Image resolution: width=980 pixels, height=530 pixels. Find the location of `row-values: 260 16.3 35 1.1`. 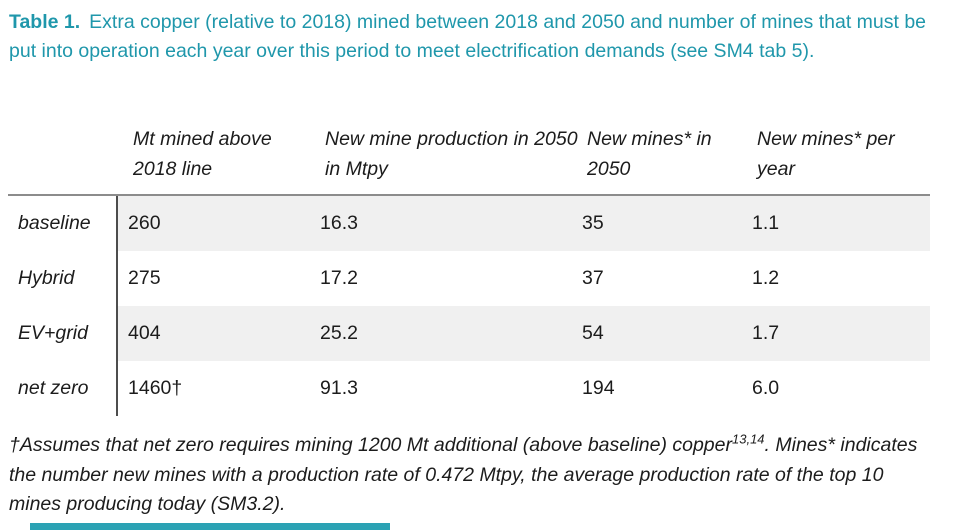

row-values: 260 16.3 35 1.1 is located at coordinates (524, 223).